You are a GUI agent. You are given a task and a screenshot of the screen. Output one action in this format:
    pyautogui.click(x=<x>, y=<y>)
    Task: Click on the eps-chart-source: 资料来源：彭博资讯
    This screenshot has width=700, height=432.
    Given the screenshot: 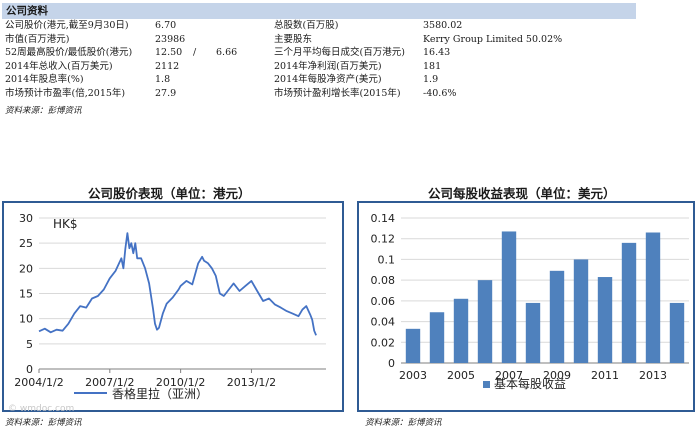 What is the action you would take?
    pyautogui.click(x=403, y=423)
    